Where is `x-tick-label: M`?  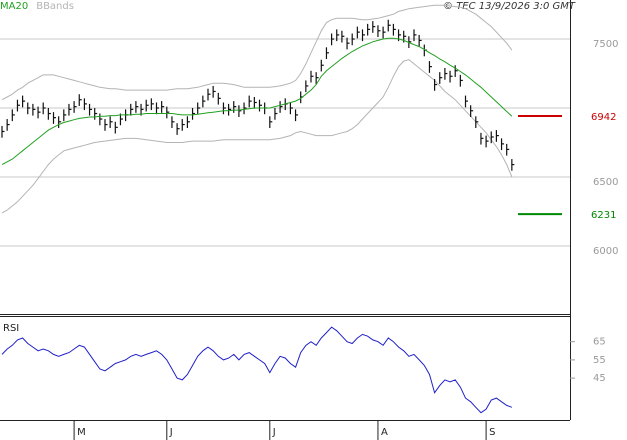
x-tick-label: M is located at coordinates (81, 432).